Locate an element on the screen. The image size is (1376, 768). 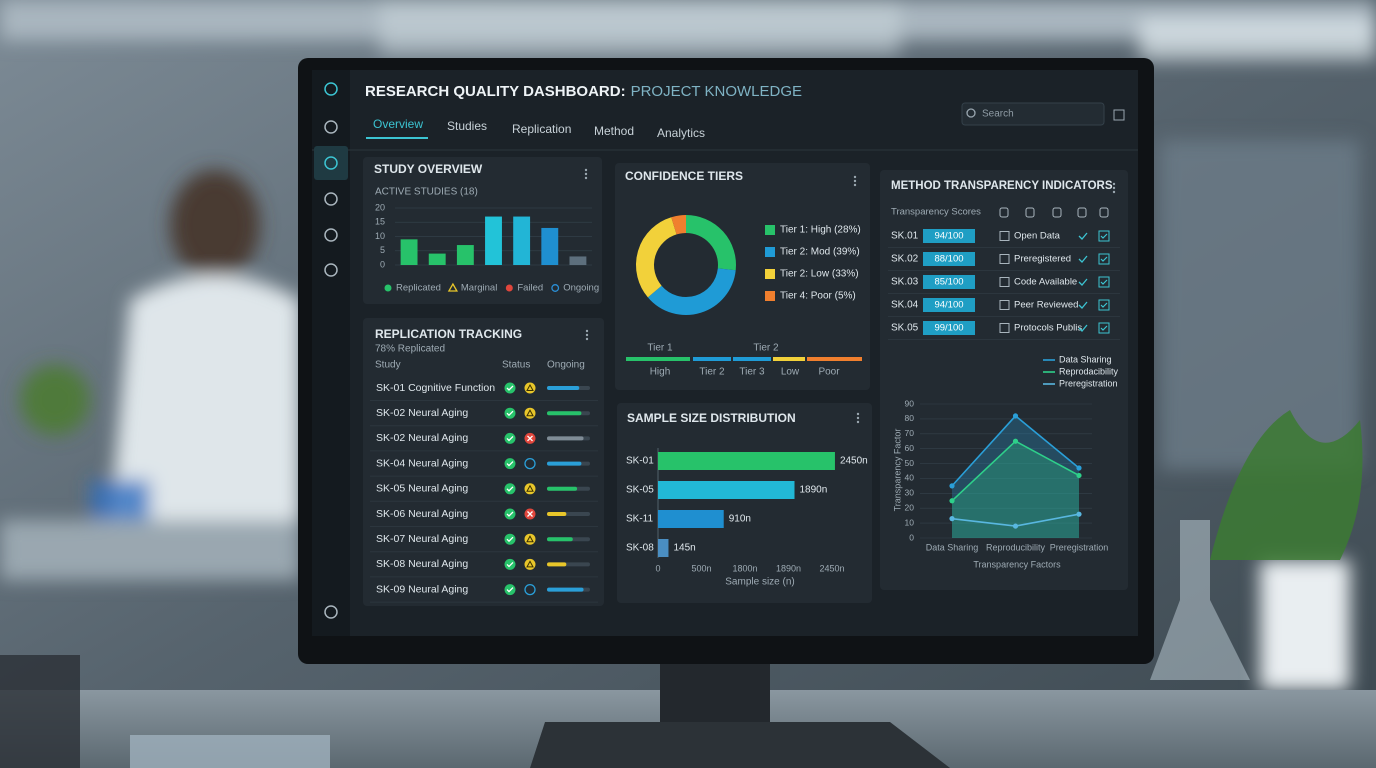
criterion: Preregistered is located at coordinates (1042, 259).